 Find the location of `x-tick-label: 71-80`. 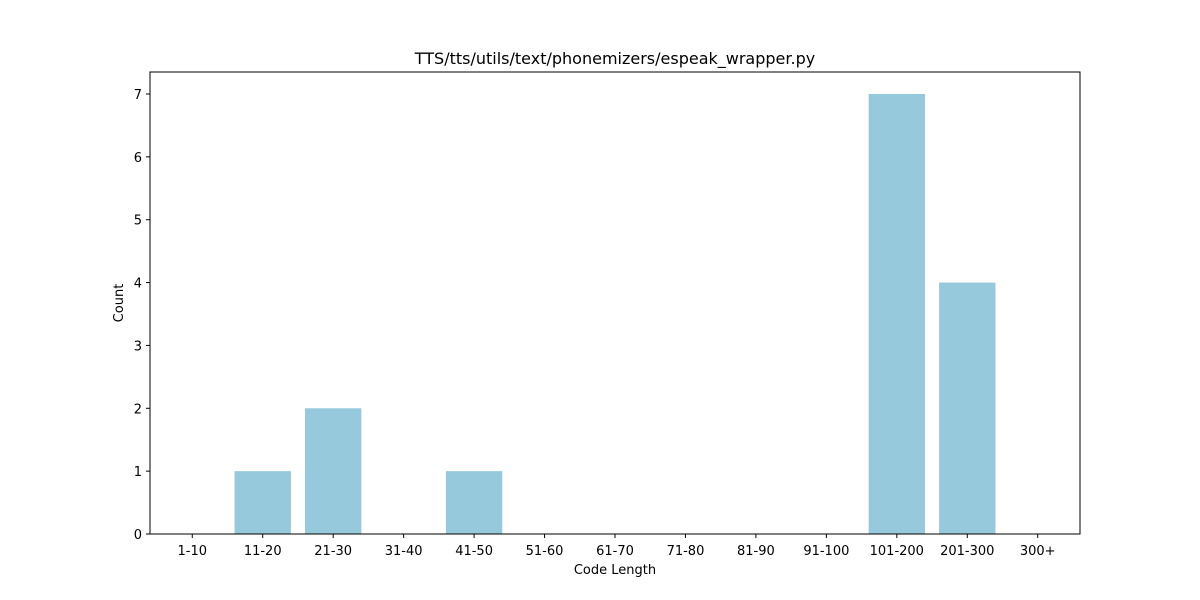

x-tick-label: 71-80 is located at coordinates (686, 551).